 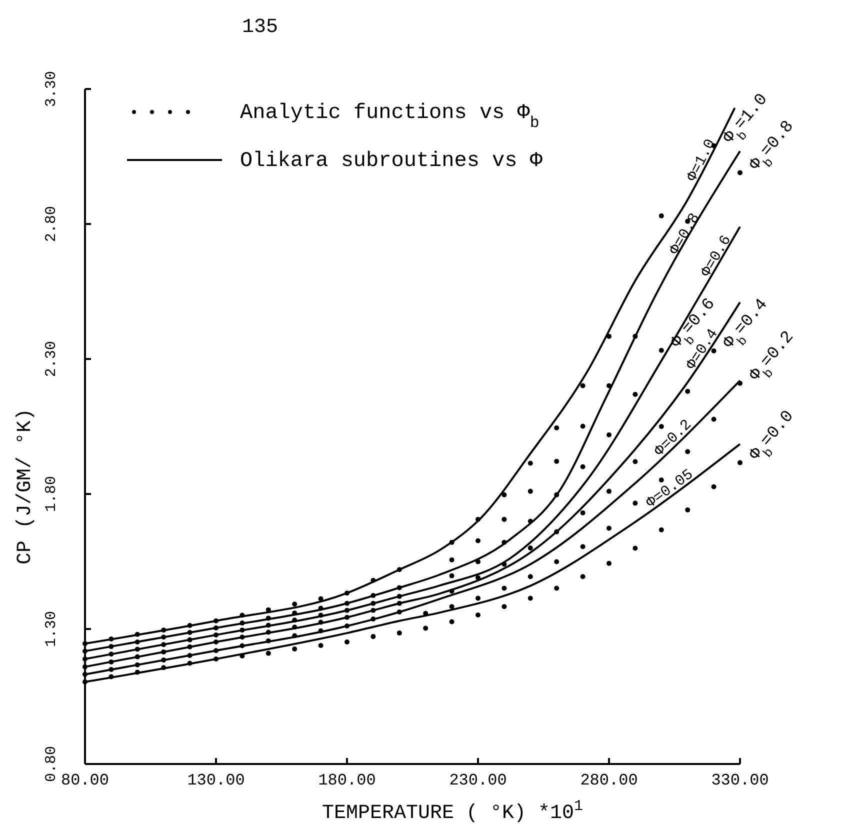 What do you see at coordinates (51, 494) in the screenshot?
I see `y-tick-label: 1.80` at bounding box center [51, 494].